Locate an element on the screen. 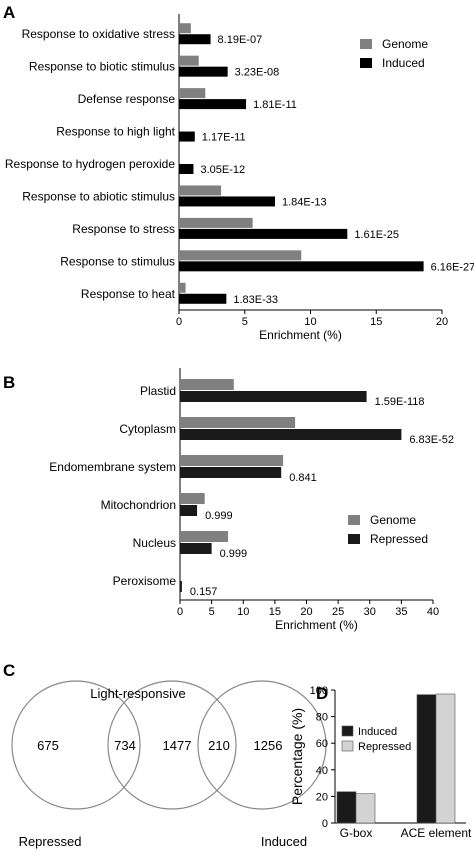 The image size is (474, 859). p-value-label: 1.17E-11 is located at coordinates (224, 138).